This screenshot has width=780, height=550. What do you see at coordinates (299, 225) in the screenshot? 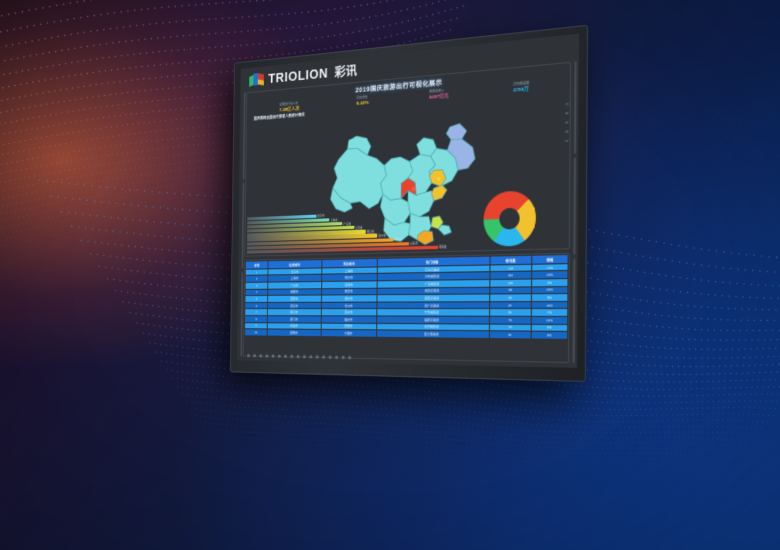
I see `funnel-bar: 广东省` at bounding box center [299, 225].